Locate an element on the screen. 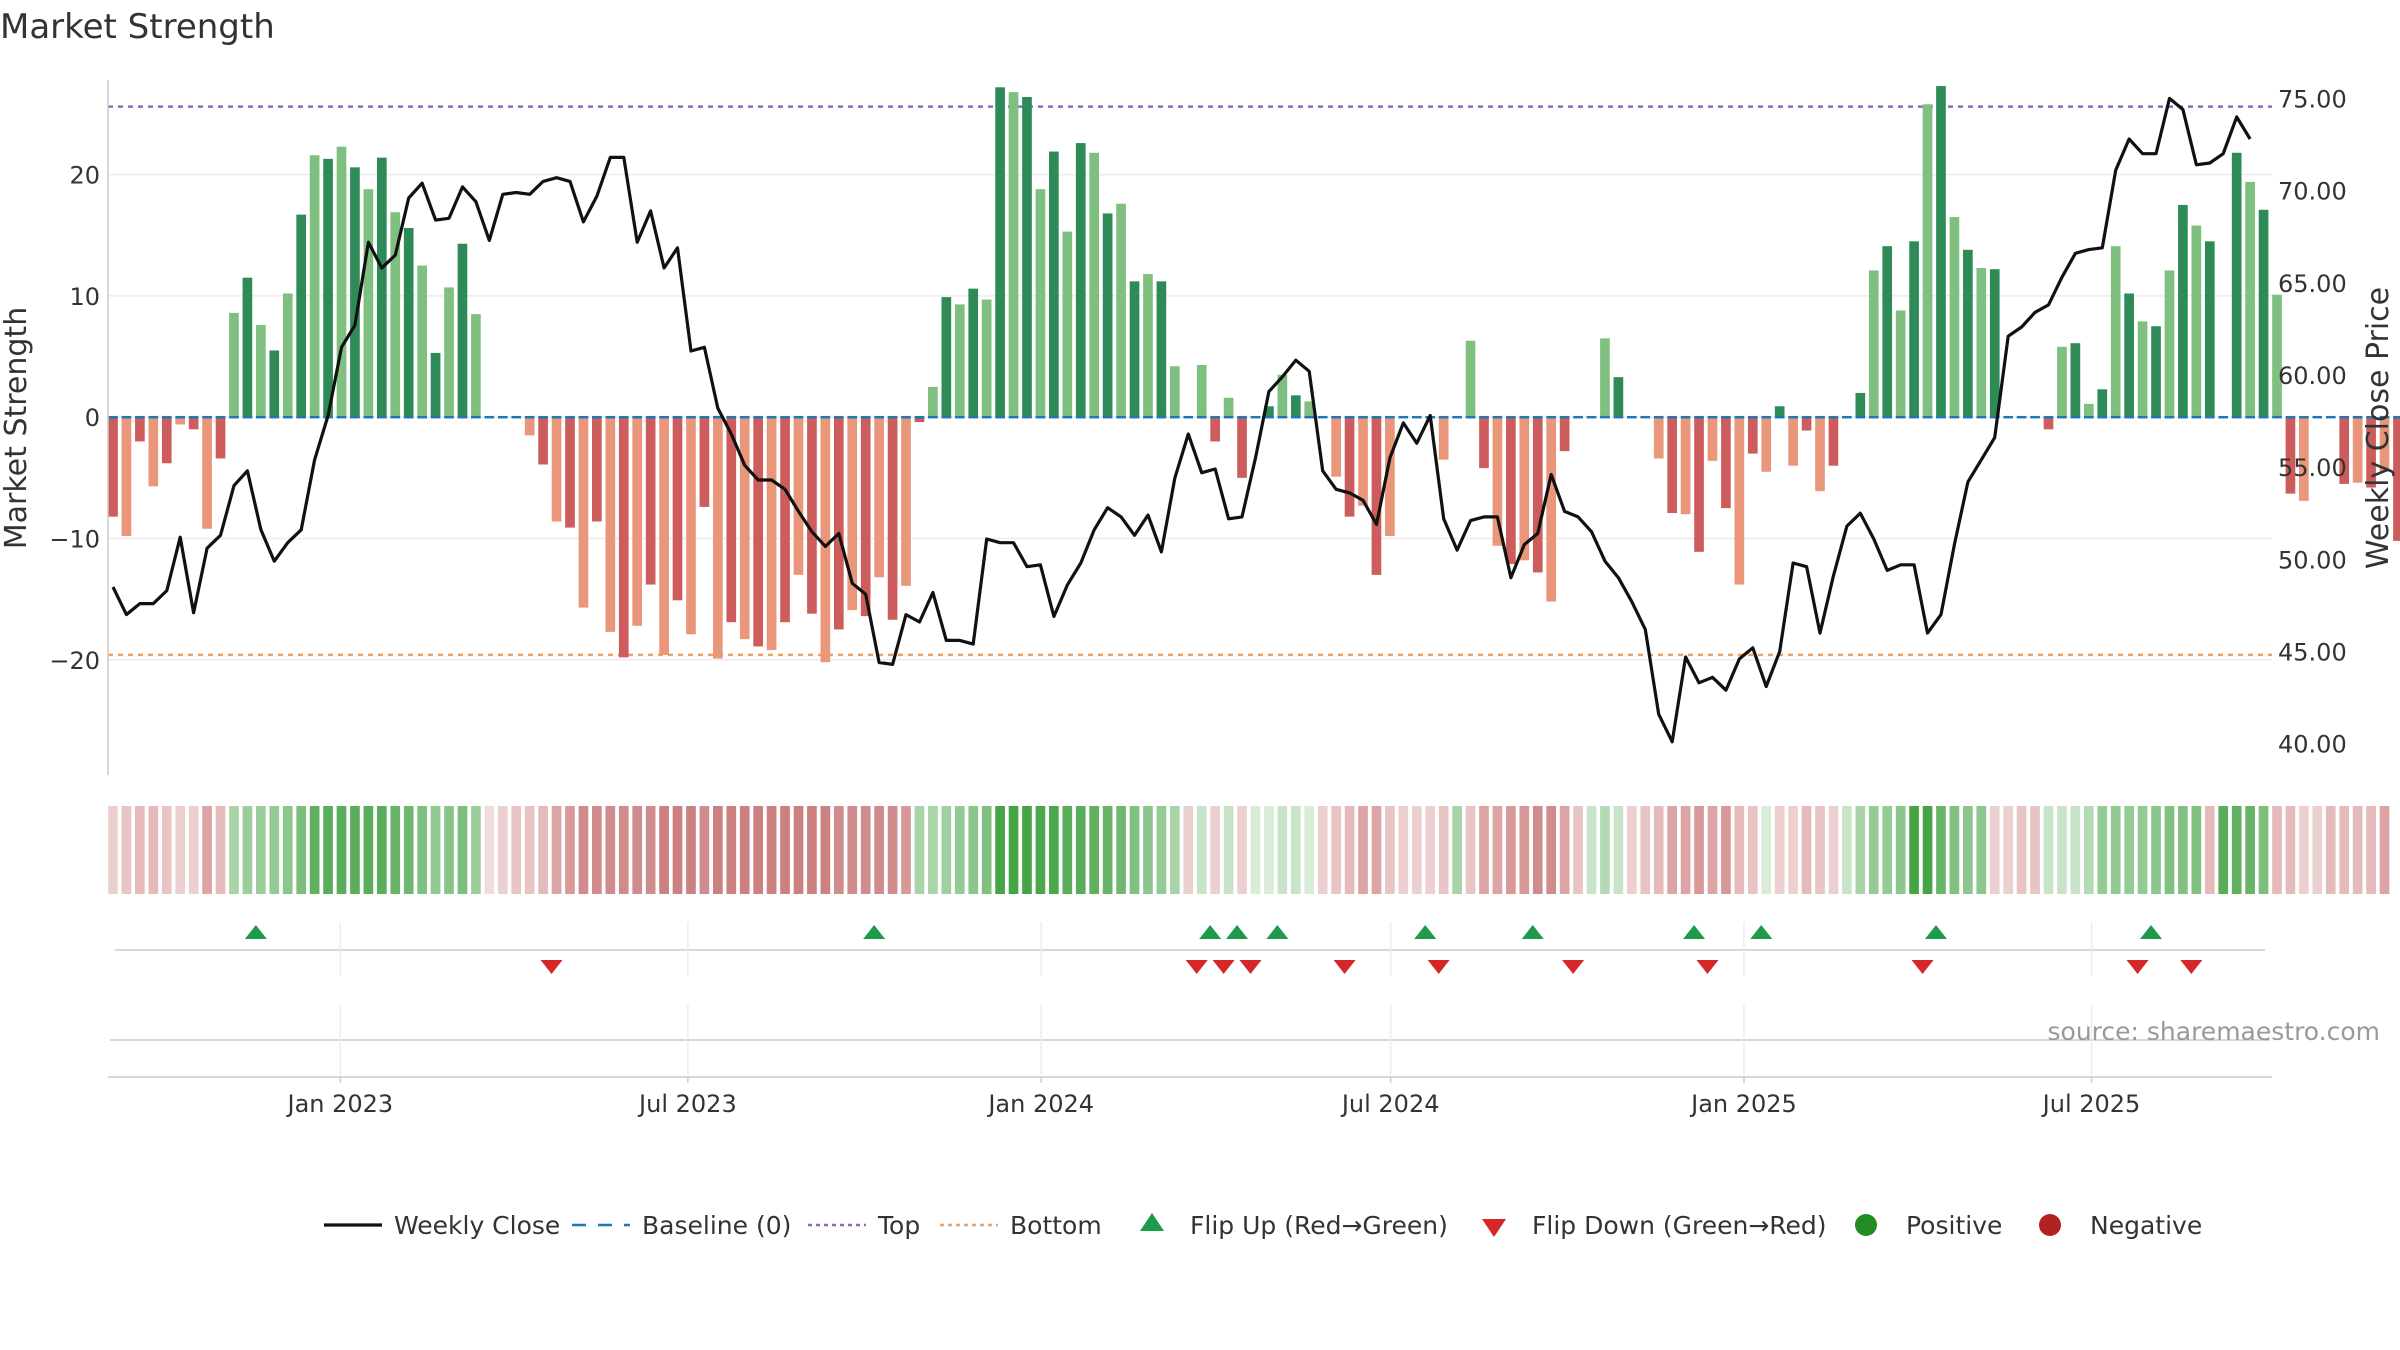  flip-markers is located at coordinates (1190, 949).